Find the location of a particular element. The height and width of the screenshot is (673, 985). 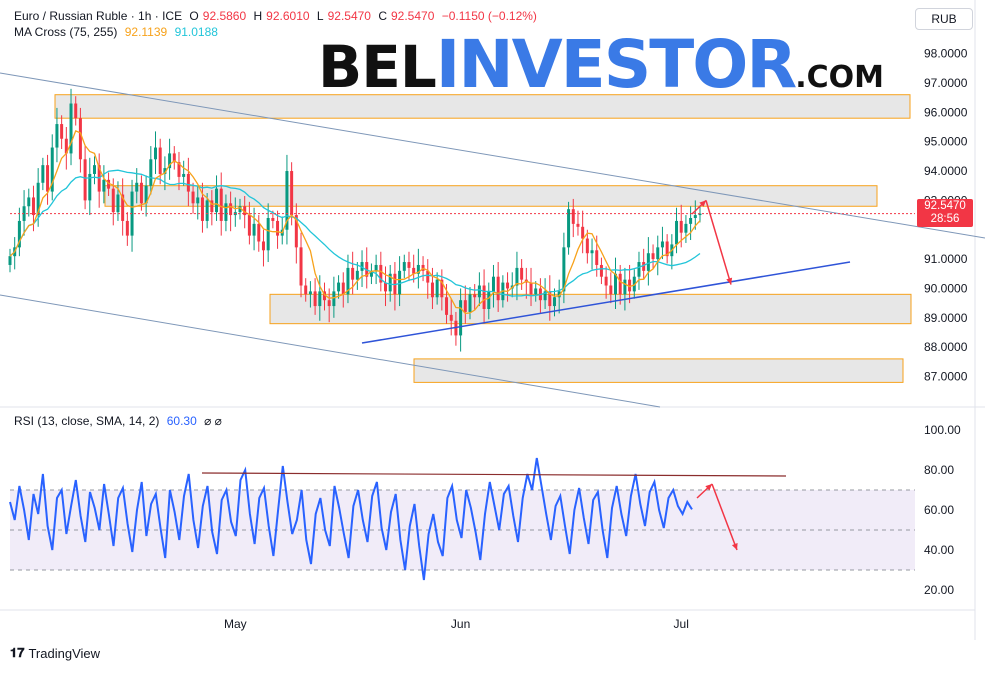

forecast-arrows is located at coordinates (712, 242).